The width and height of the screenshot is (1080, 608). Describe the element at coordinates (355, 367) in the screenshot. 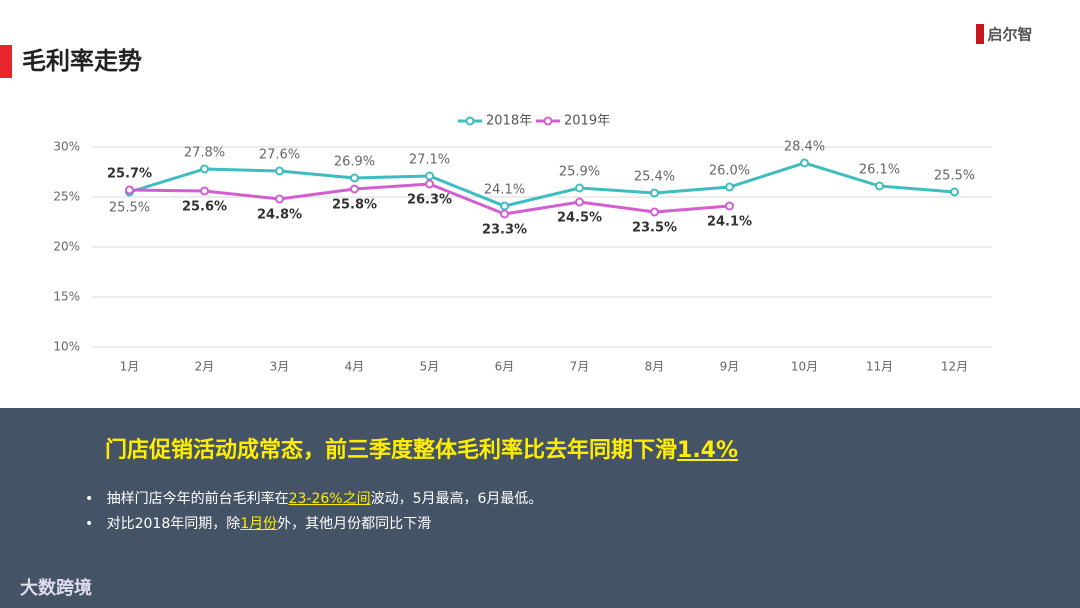

I see `x-tick-label: 4月` at that location.